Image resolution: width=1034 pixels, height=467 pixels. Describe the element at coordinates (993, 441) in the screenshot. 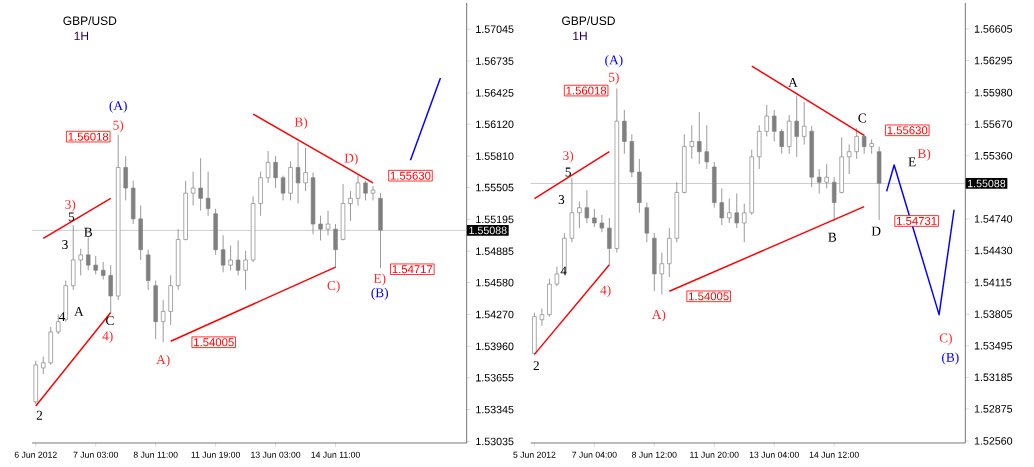

I see `y-tick-label: 1.52560` at that location.